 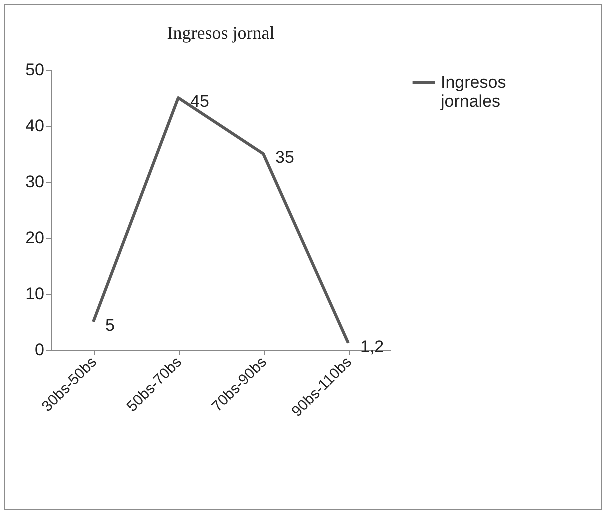 What do you see at coordinates (35, 70) in the screenshot?
I see `y-tick-label: 50` at bounding box center [35, 70].